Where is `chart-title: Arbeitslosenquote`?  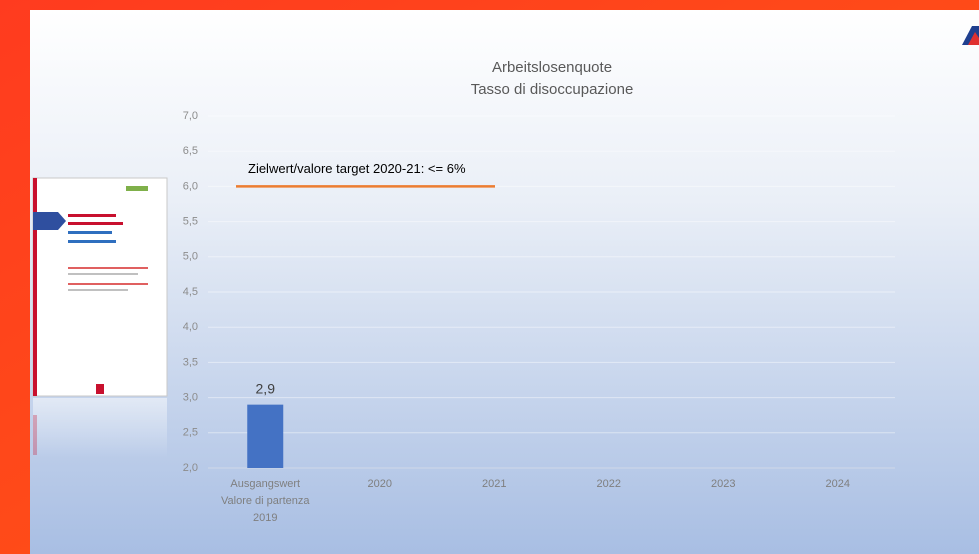 chart-title: Arbeitslosenquote is located at coordinates (552, 67).